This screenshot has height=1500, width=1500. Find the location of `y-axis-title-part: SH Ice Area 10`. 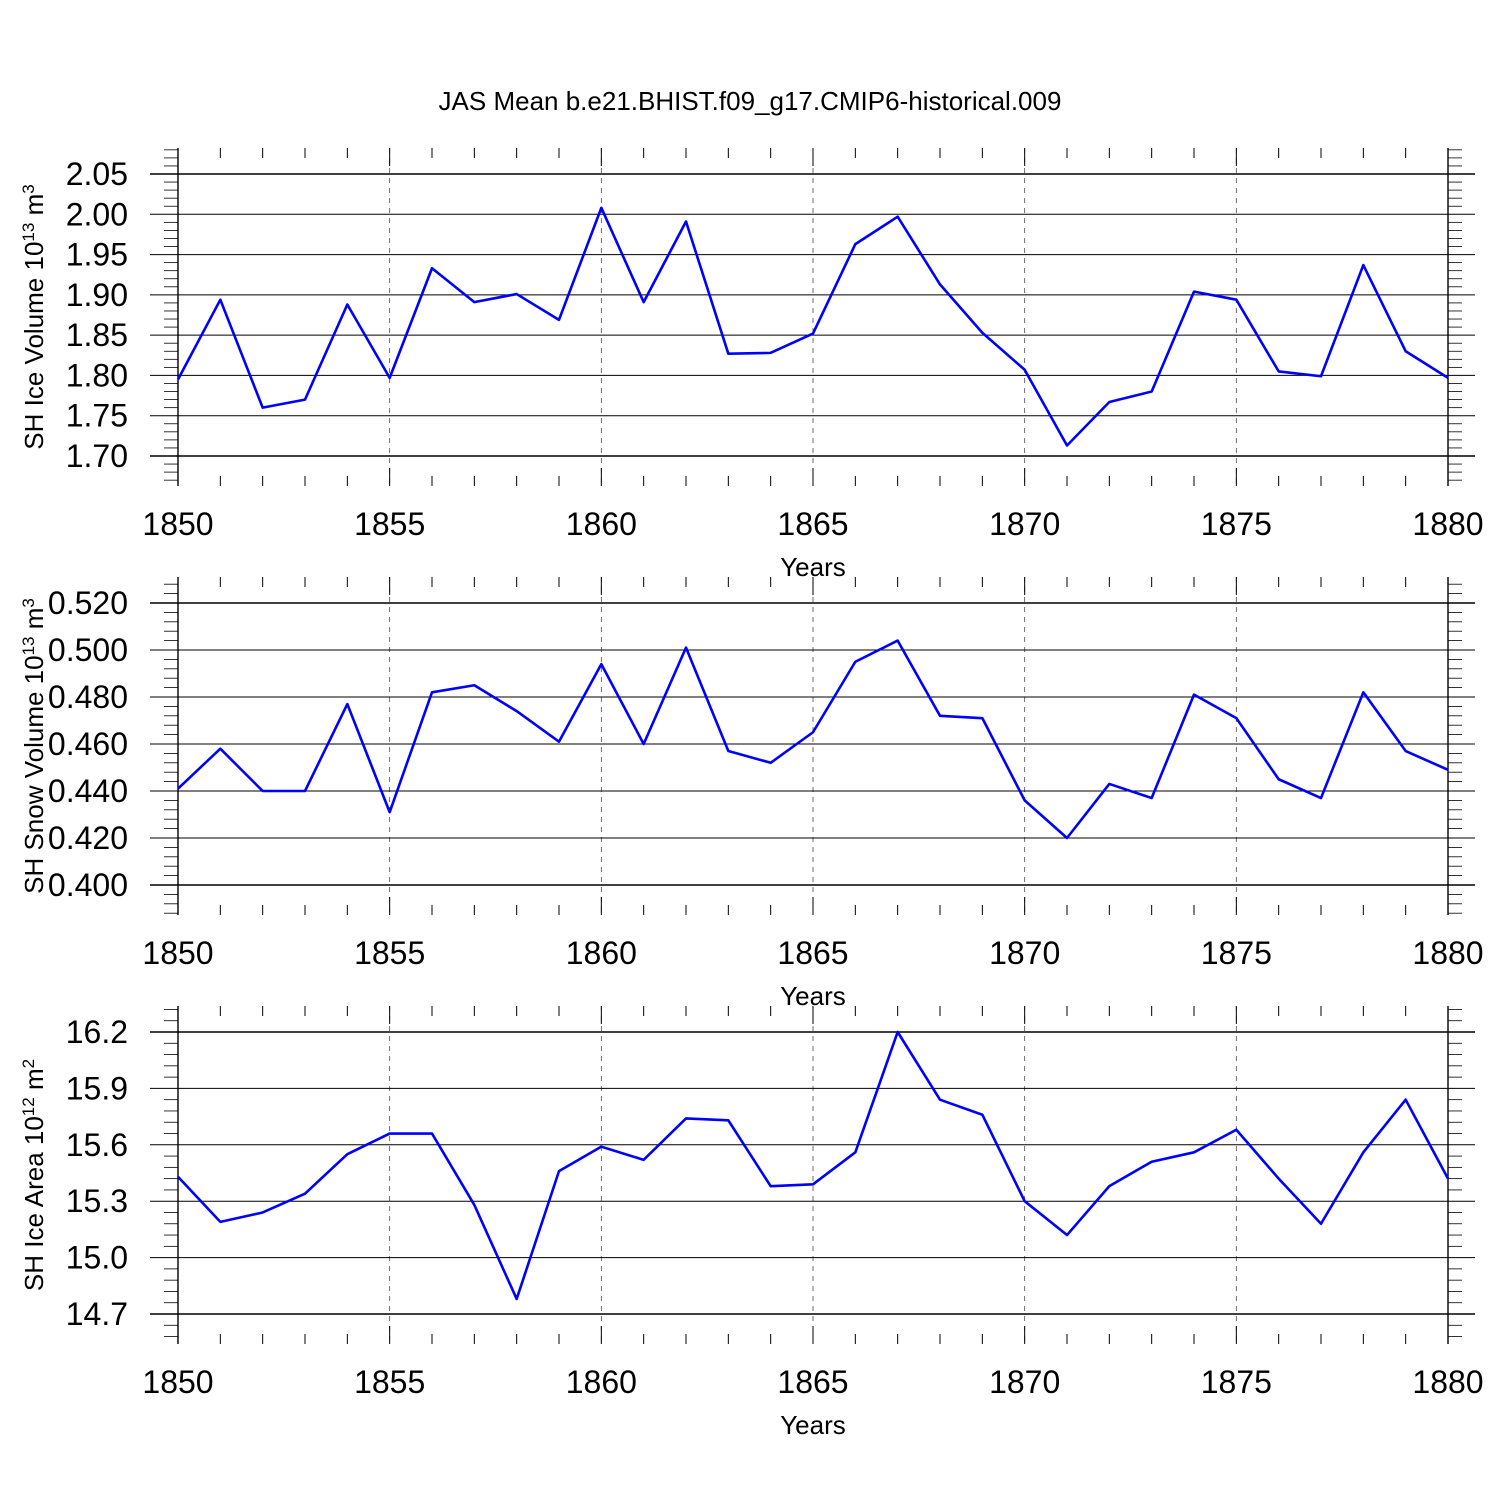

y-axis-title-part: SH Ice Area 10 is located at coordinates (34, 1203).